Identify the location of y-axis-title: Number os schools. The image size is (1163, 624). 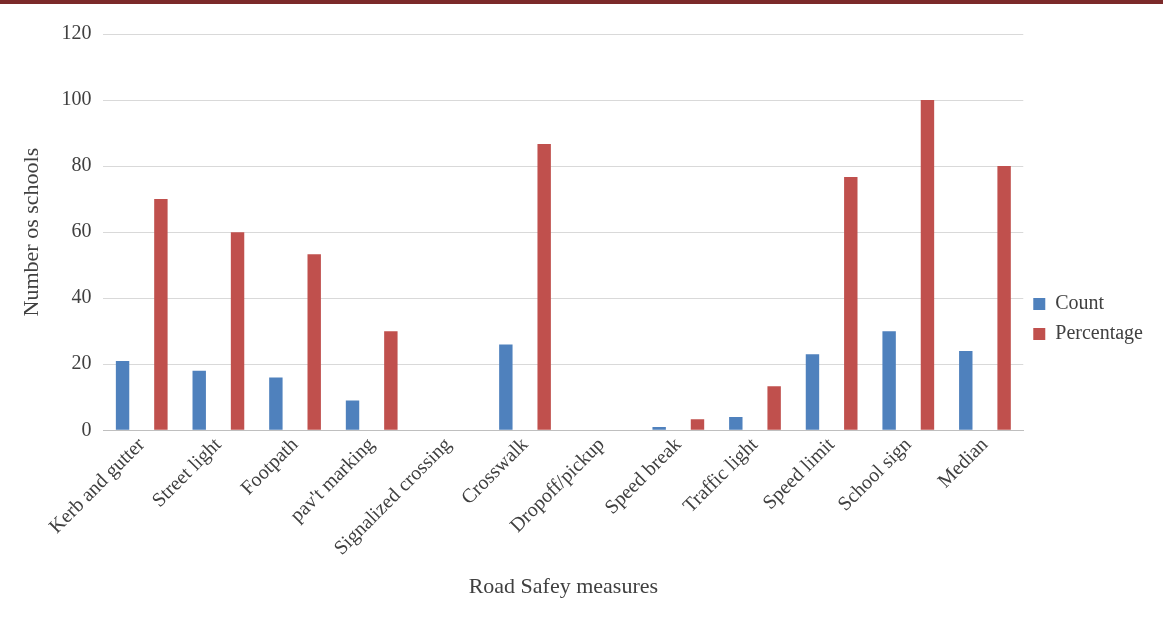
(30, 232).